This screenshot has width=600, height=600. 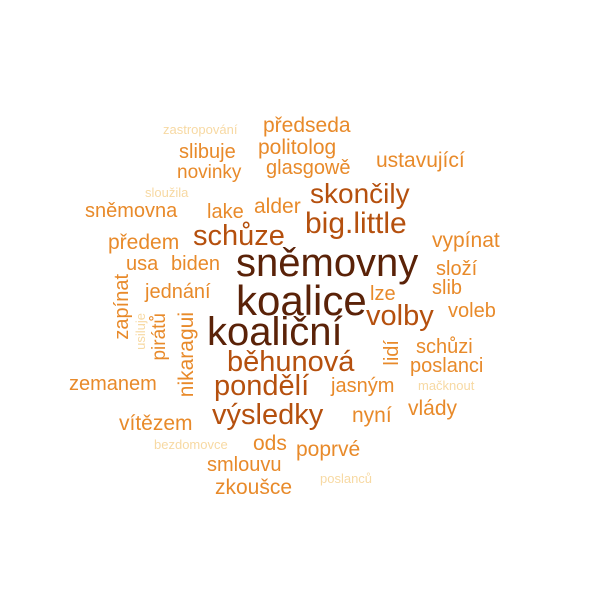 I want to click on word-jasnym: jasným, so click(x=363, y=386).